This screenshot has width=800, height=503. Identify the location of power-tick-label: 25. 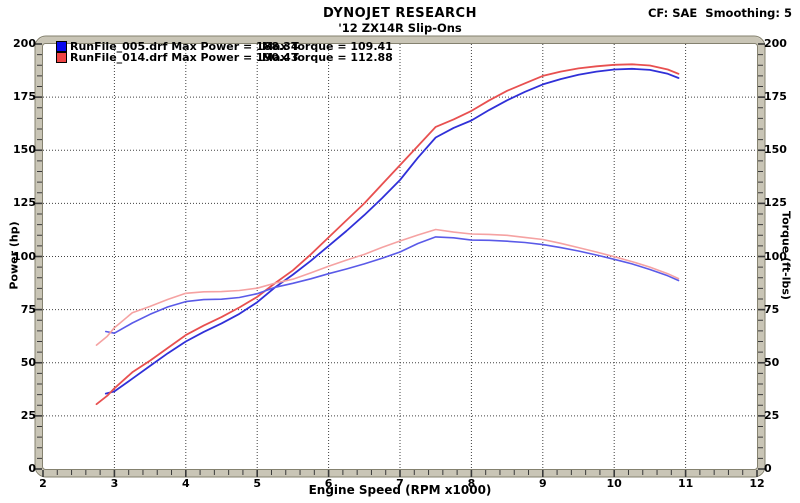
(28, 415).